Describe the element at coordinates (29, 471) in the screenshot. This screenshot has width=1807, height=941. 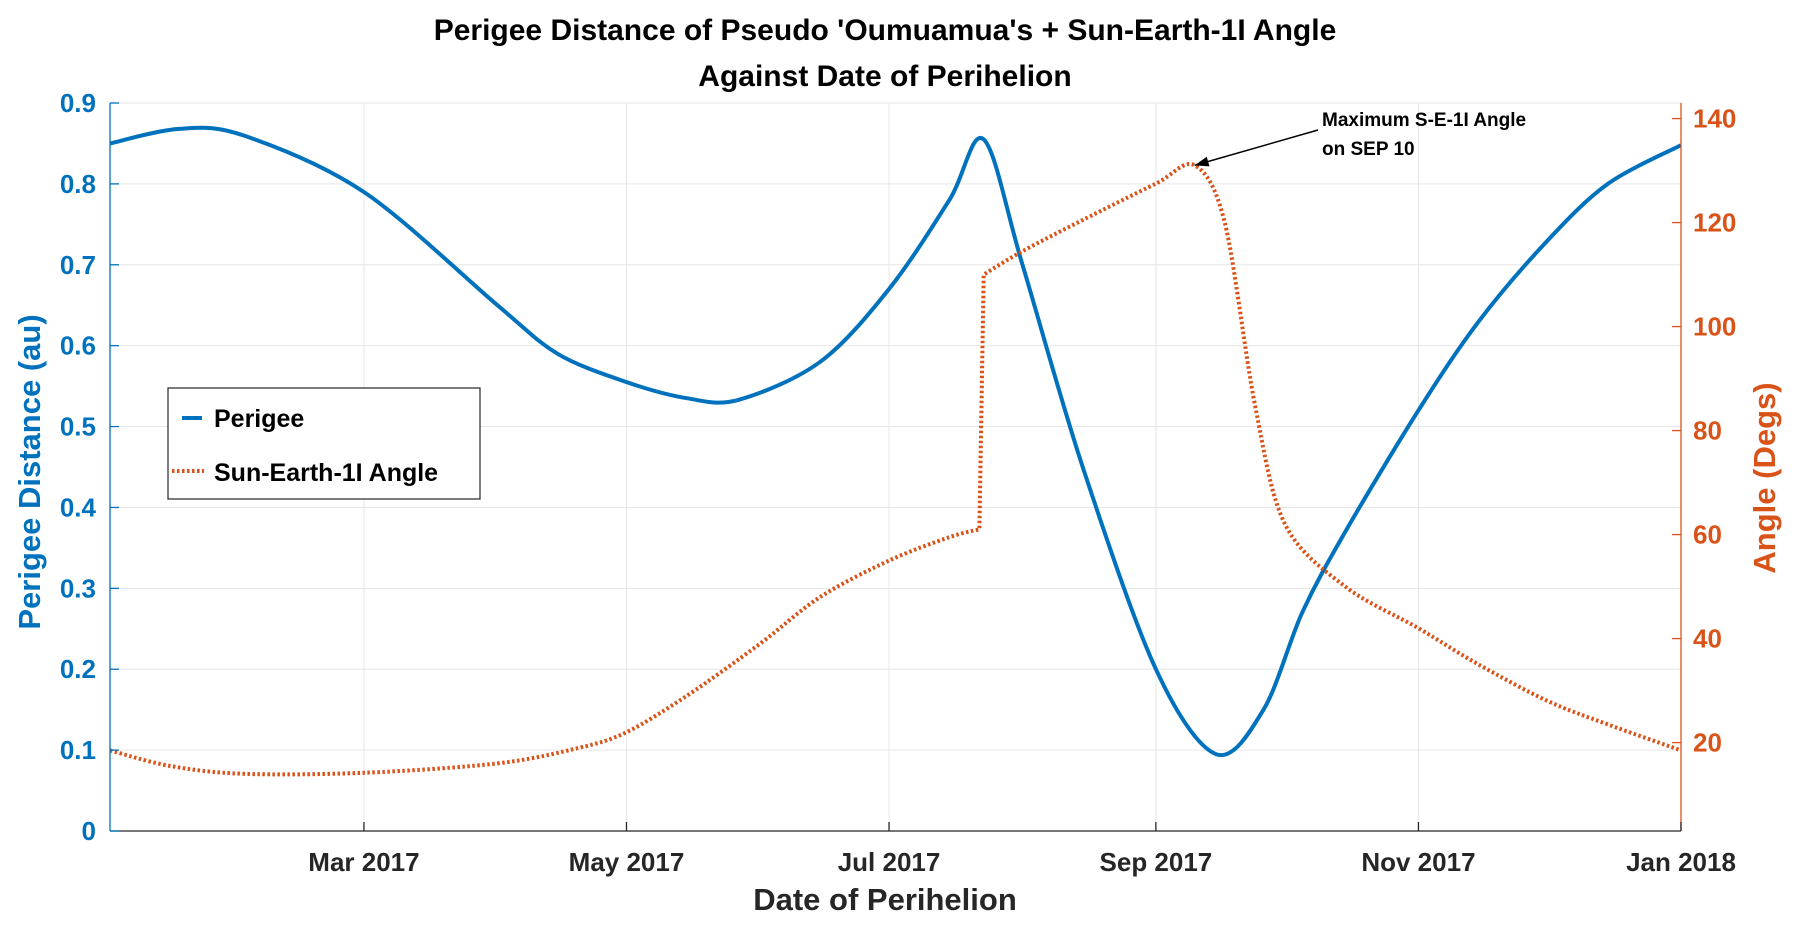
I see `y-axis-left-label: Perigee Distance (au)` at that location.